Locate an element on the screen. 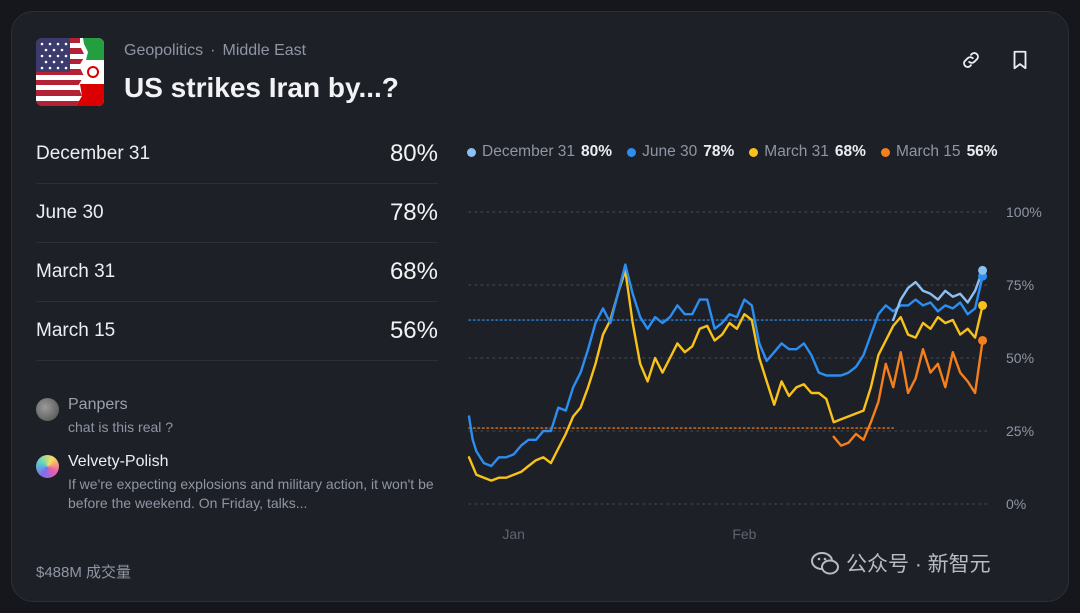 This screenshot has height=613, width=1080. watermark-text: 公众号 · 新智元 is located at coordinates (918, 564).